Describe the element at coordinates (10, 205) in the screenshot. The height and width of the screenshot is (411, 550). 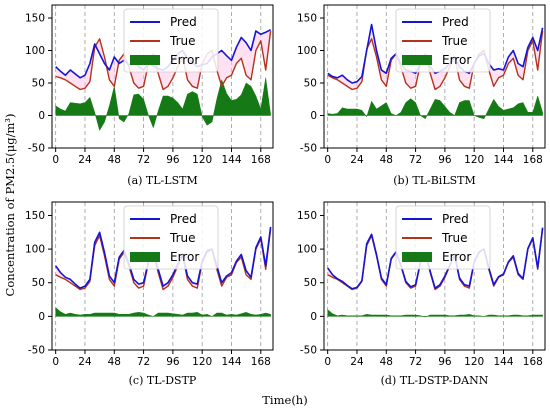
I see `y-axis-label: Concentration of PM2.5(μg/m³)` at that location.